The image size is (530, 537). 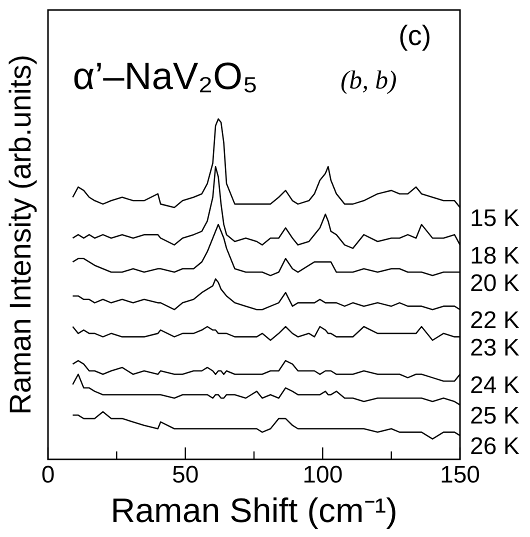 I want to click on series-label: 22 K, so click(x=495, y=320).